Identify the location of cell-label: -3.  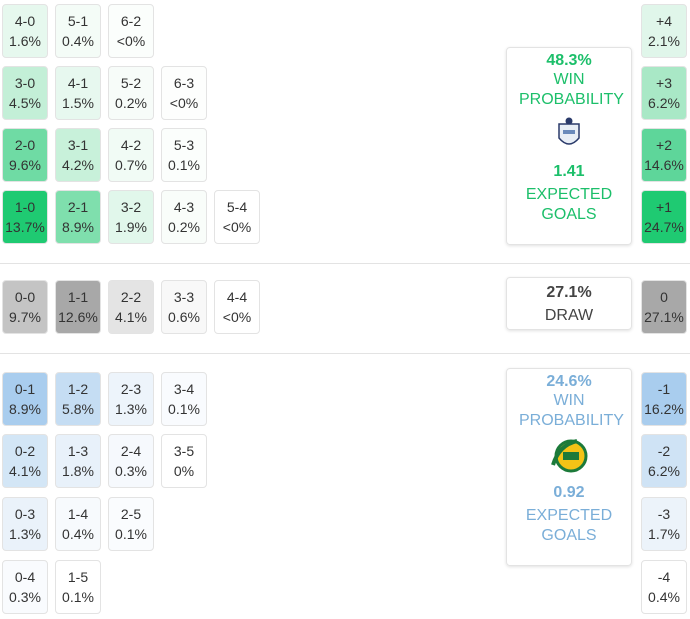
(664, 514).